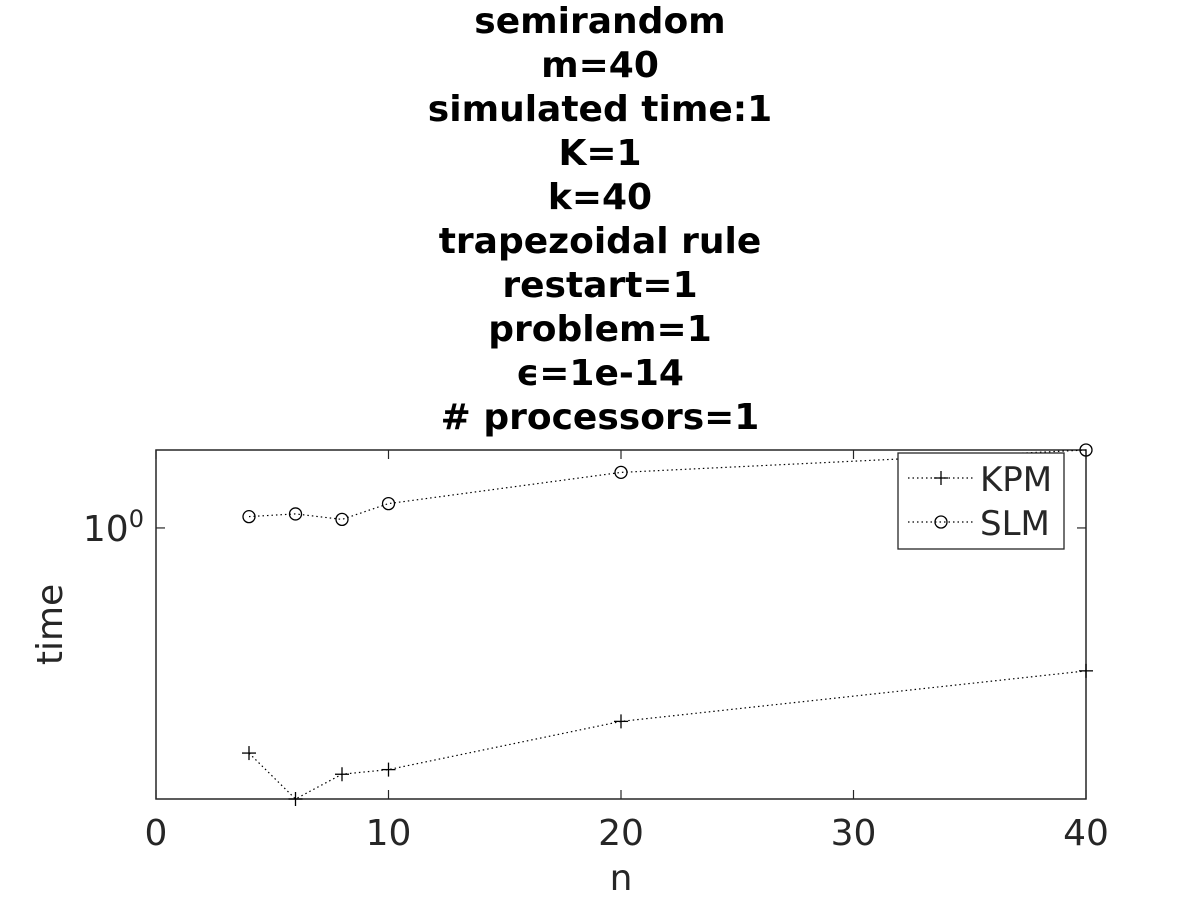  What do you see at coordinates (50, 624) in the screenshot?
I see `y-axis-label: time` at bounding box center [50, 624].